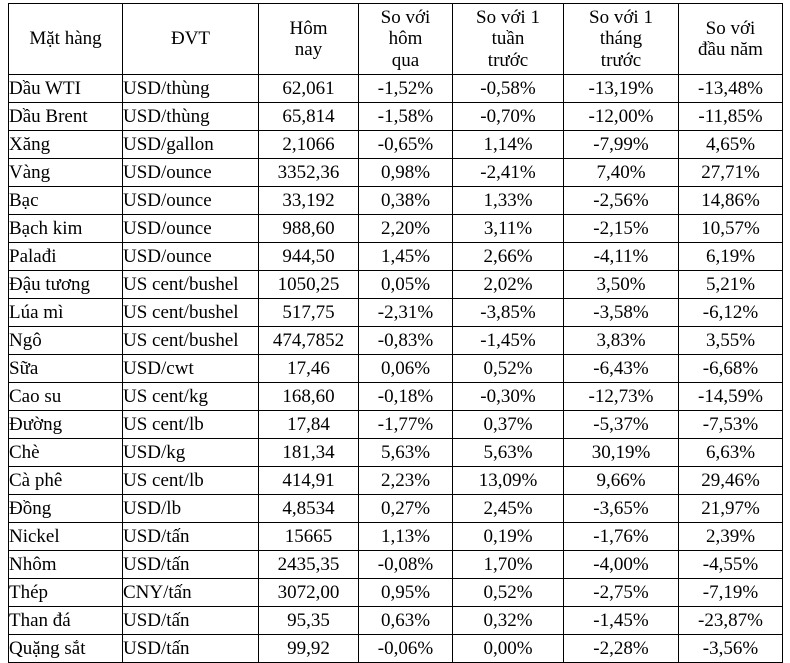 The image size is (790, 663). What do you see at coordinates (508, 88) in the screenshot?
I see `change-vs-week-cell: -0,58%` at bounding box center [508, 88].